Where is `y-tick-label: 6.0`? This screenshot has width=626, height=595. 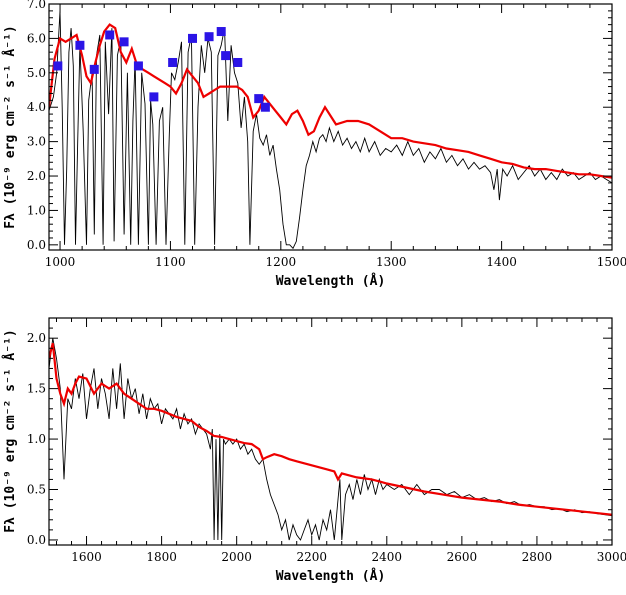
y-tick-label: 6.0 is located at coordinates (36, 38).